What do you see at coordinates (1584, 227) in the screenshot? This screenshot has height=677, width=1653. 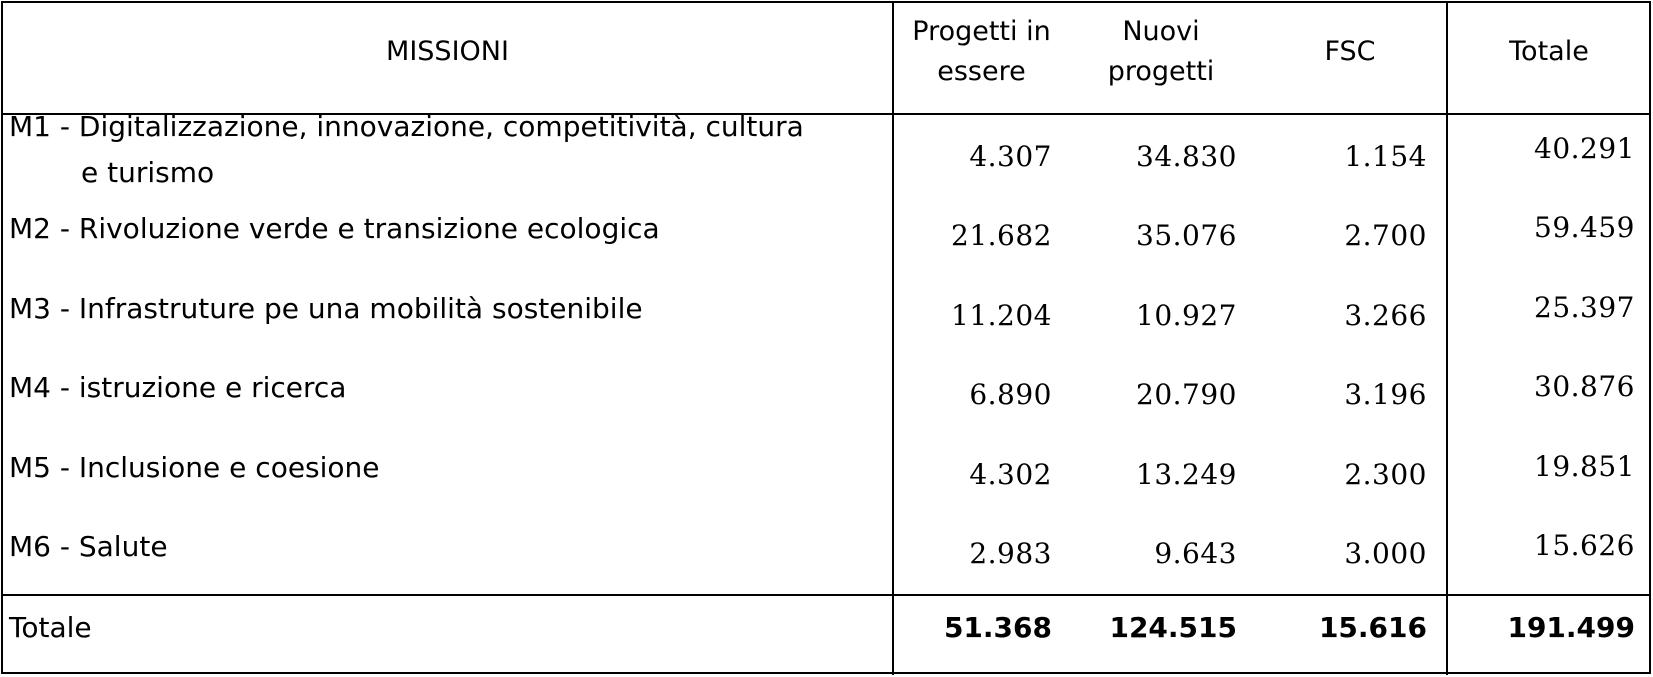 I see `cell-totale: 59.459` at bounding box center [1584, 227].